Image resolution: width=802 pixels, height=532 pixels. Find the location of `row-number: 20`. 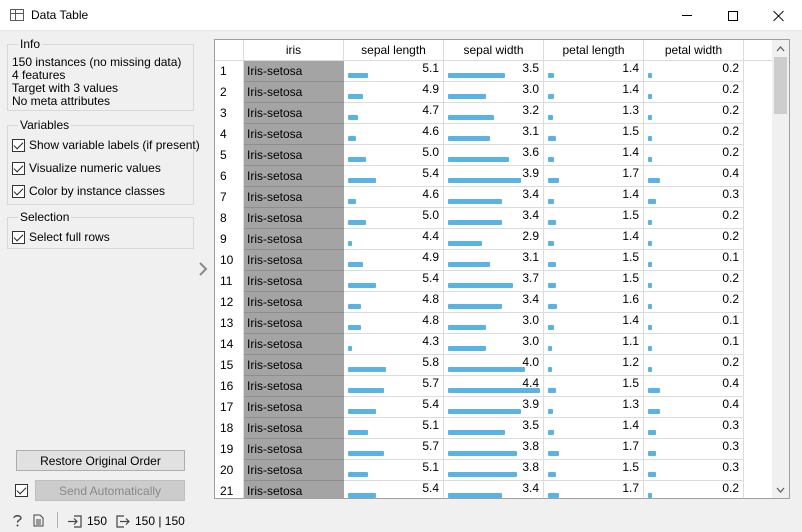

row-number: 20 is located at coordinates (229, 470).